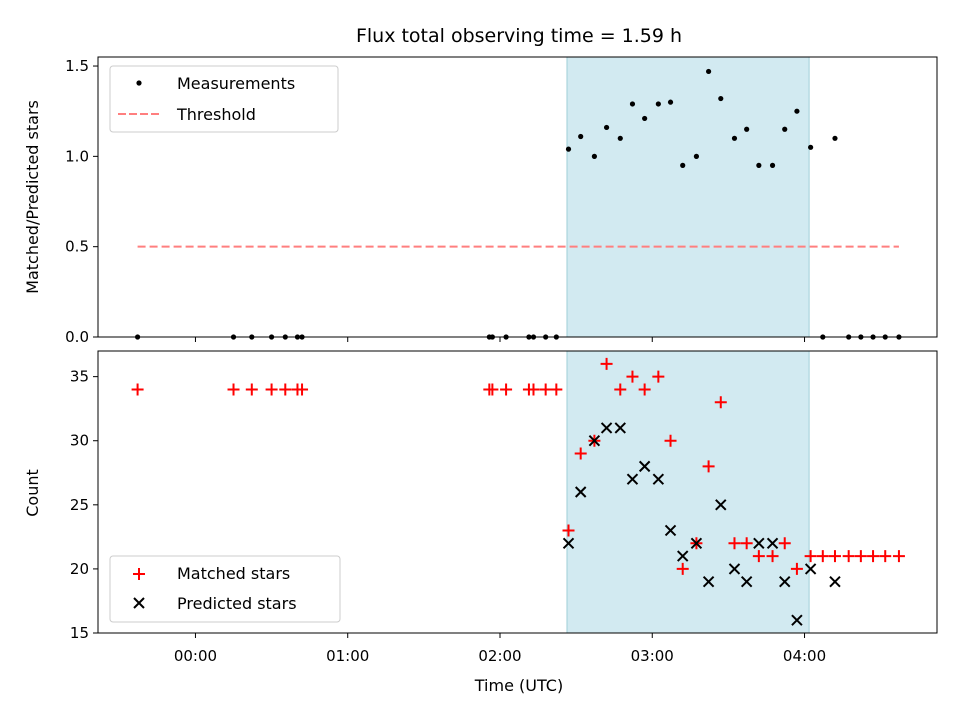 The image size is (960, 720). Describe the element at coordinates (652, 656) in the screenshot. I see `x-tick-label: 03:00` at that location.